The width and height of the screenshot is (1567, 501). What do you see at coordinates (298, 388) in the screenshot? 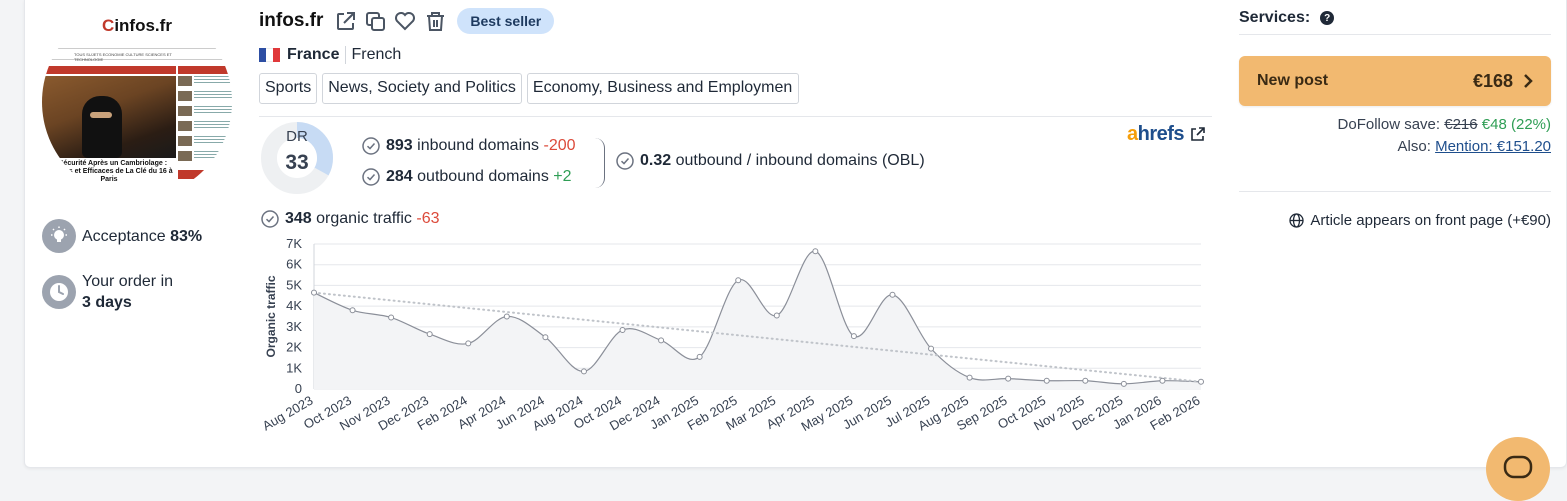
I see `y-tick-label: 0` at bounding box center [298, 388].